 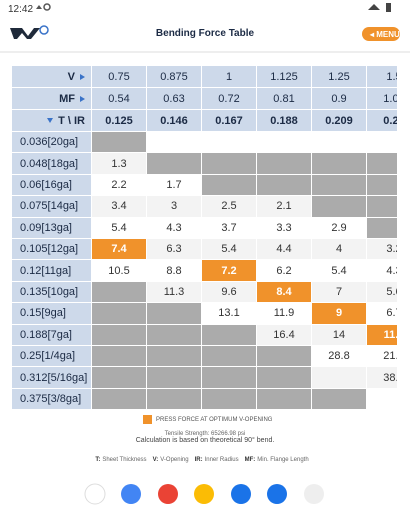 I want to click on optimum-force-text: 8.4, so click(x=284, y=291).